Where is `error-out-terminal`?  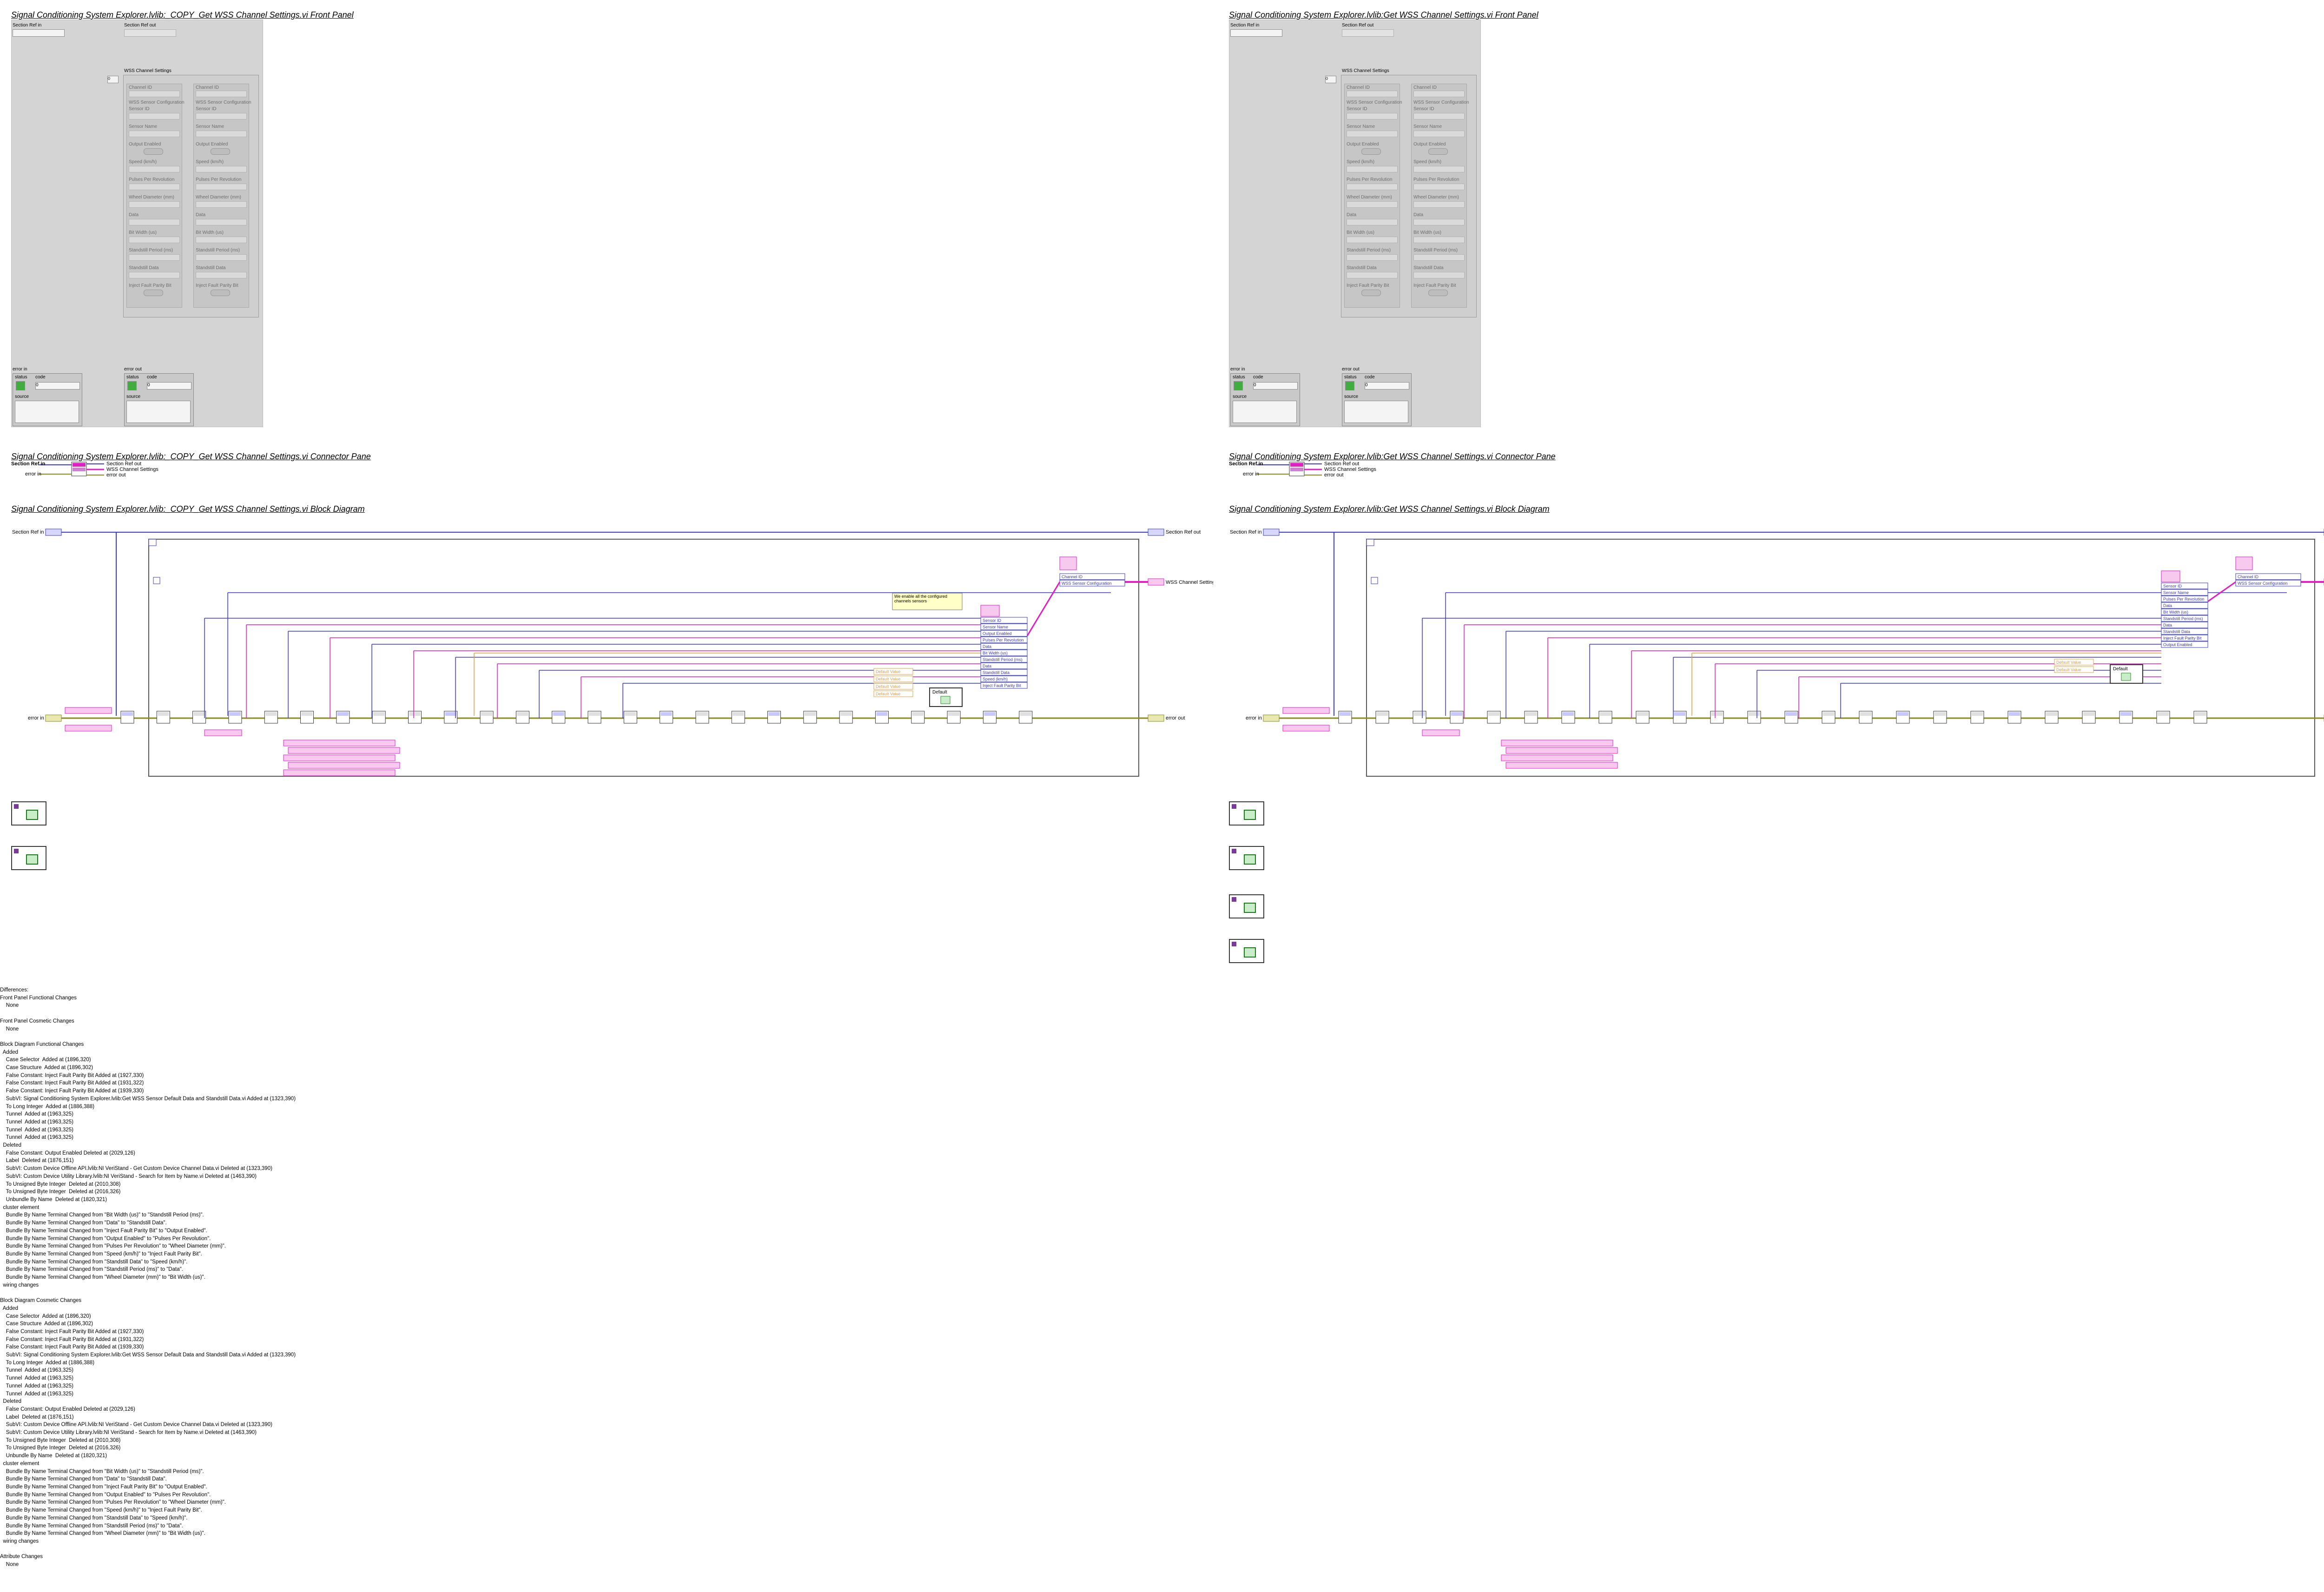 error-out-terminal is located at coordinates (1156, 718).